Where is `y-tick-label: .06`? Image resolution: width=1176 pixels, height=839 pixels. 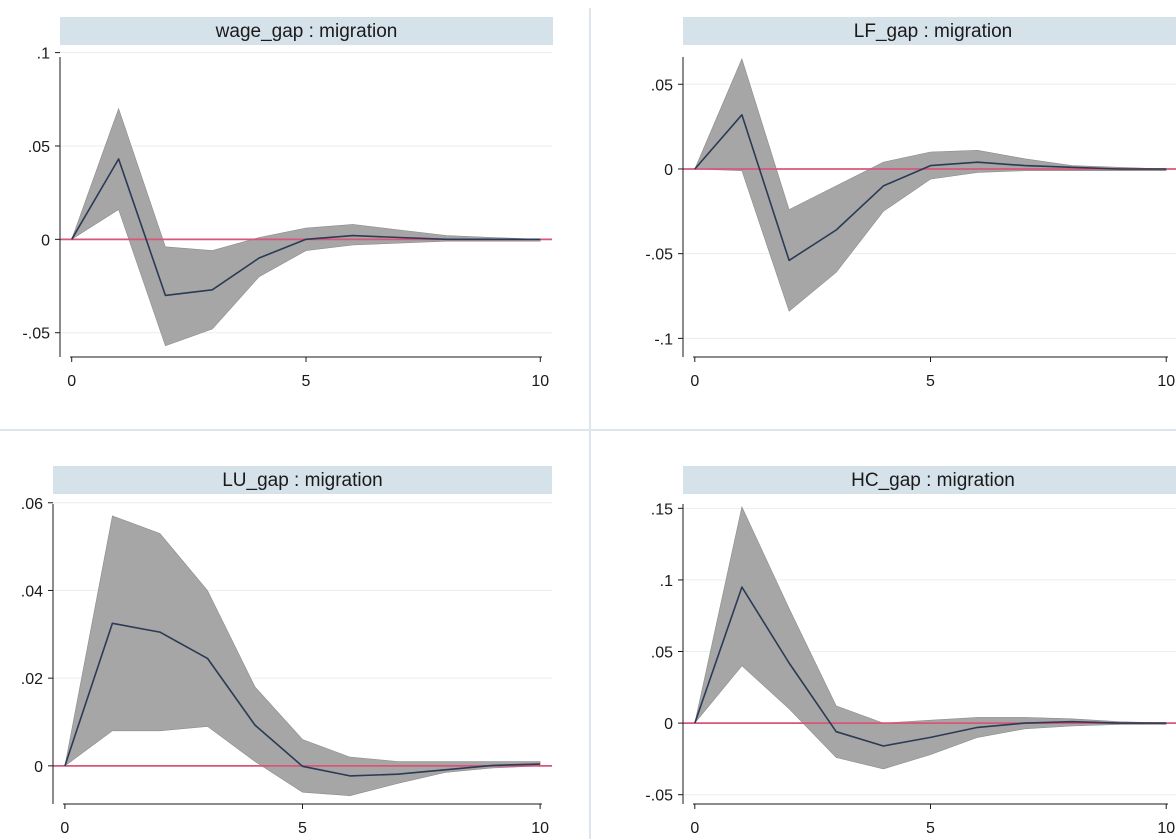
y-tick-label: .06 is located at coordinates (32, 504).